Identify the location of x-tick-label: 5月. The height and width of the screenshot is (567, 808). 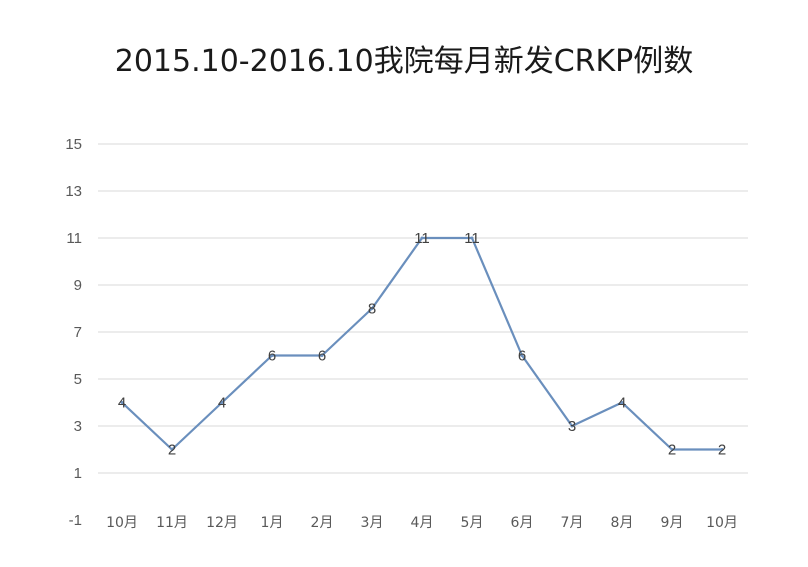
(472, 523).